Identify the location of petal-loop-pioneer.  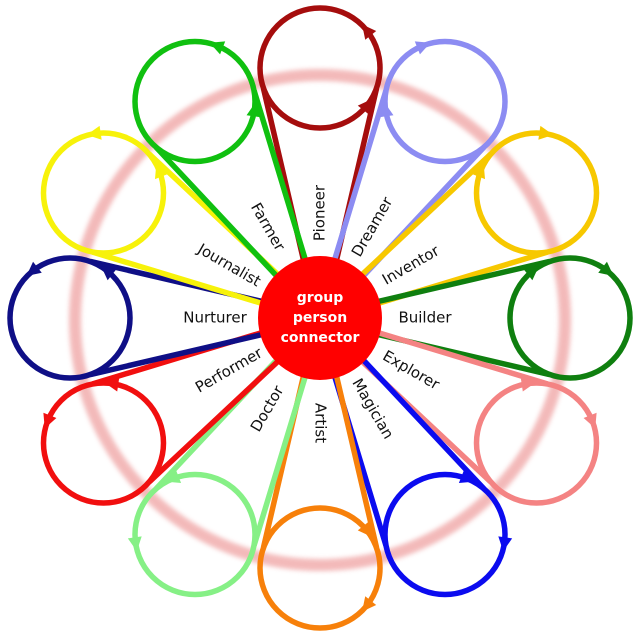
(320, 68).